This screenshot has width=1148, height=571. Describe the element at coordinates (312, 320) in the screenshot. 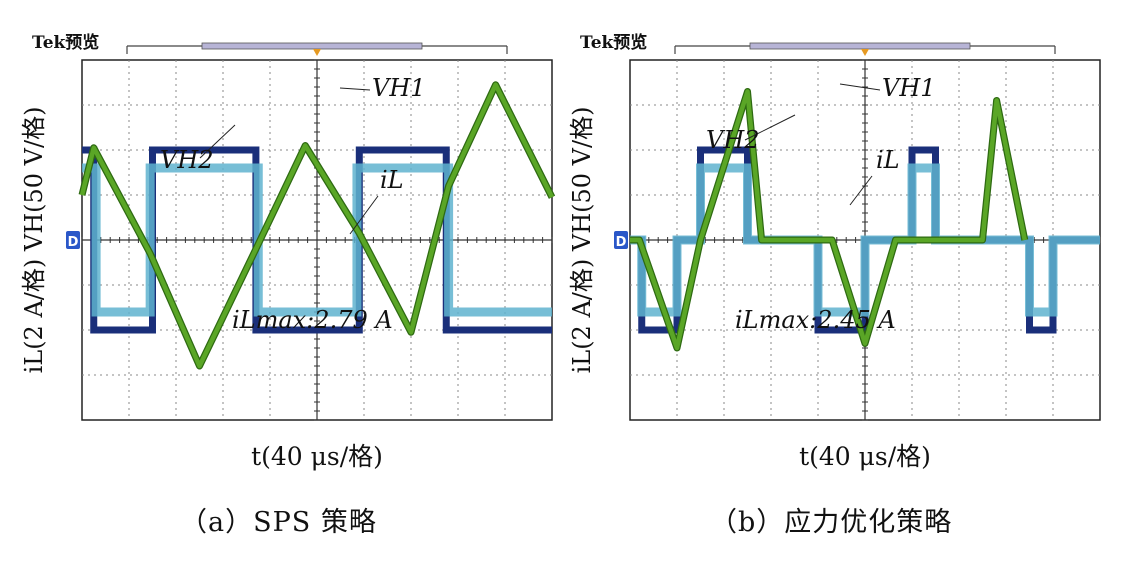

I see `annotation-ilmax: iLmax:2.79 A` at that location.